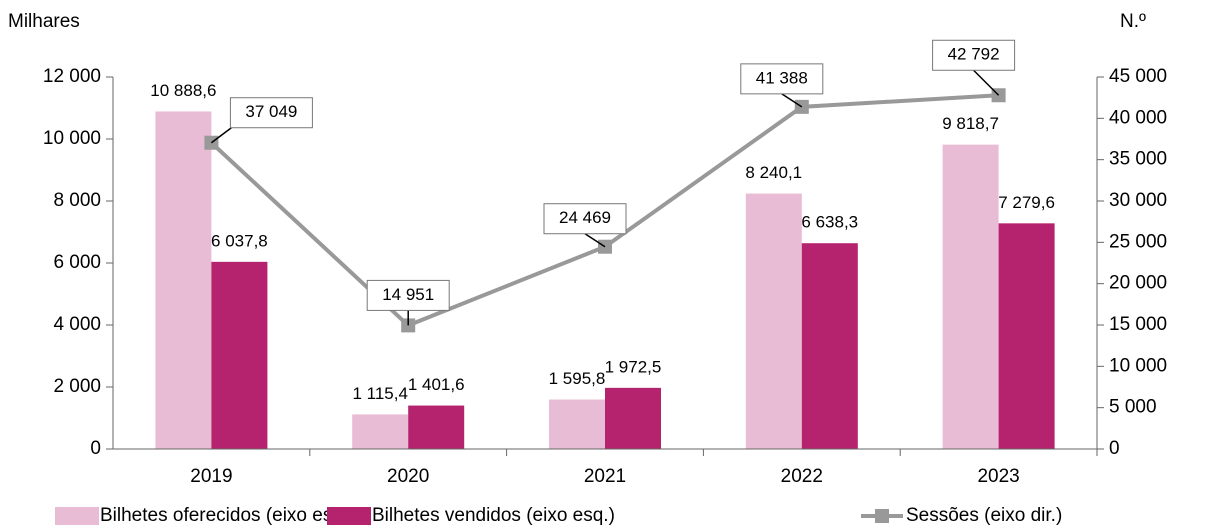  What do you see at coordinates (577, 378) in the screenshot?
I see `value-label: 1 595,8` at bounding box center [577, 378].